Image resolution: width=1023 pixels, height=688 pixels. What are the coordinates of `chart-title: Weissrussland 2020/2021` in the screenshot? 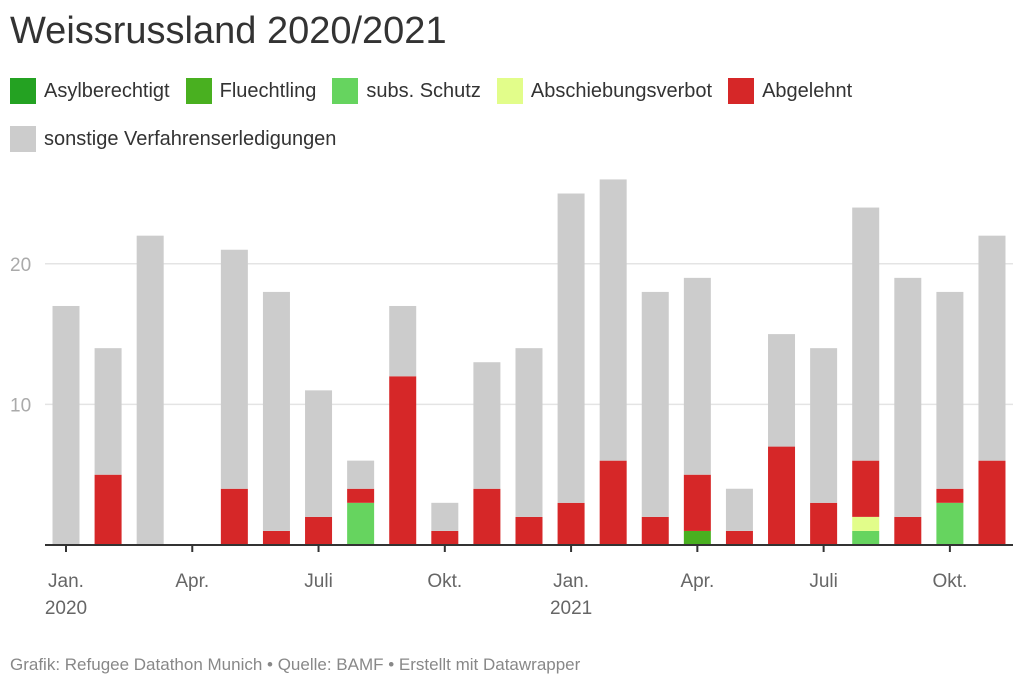 It's located at (228, 31).